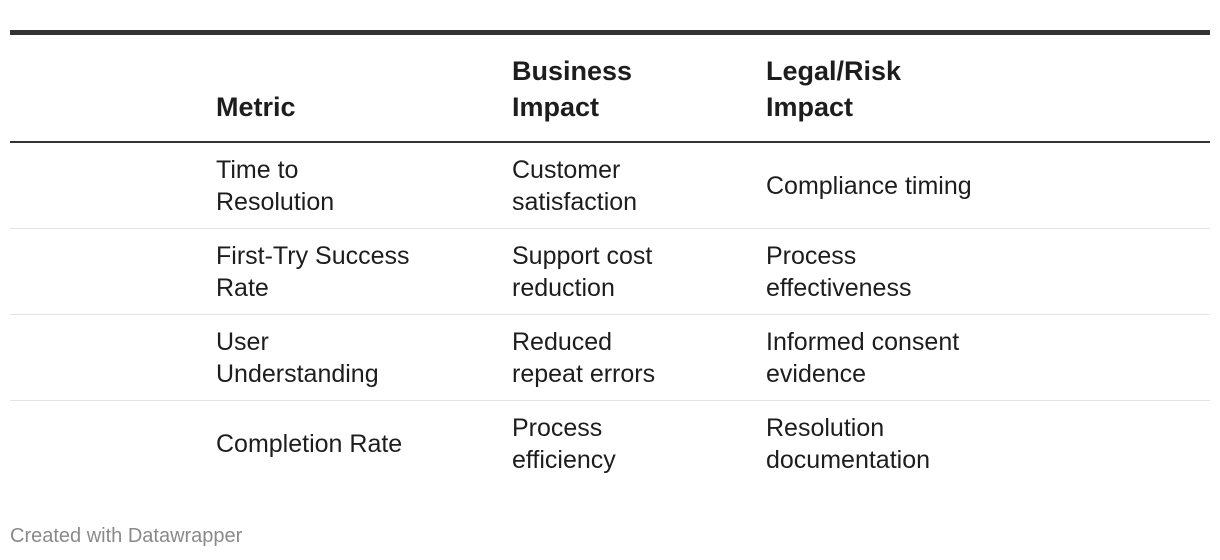  What do you see at coordinates (988, 271) in the screenshot?
I see `cell-legal-risk-impact: Process effectiveness` at bounding box center [988, 271].